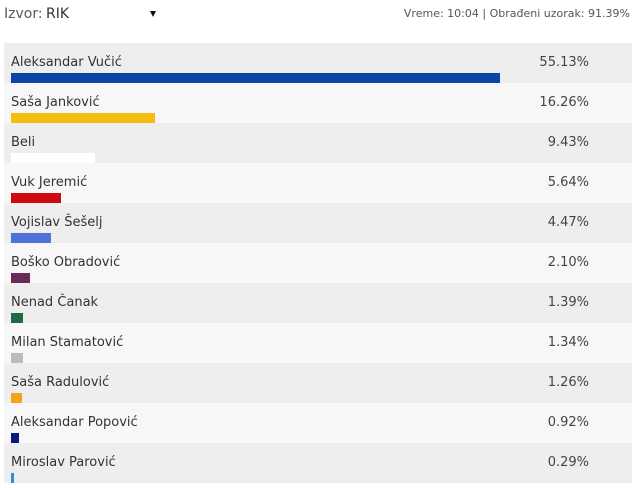  Describe the element at coordinates (23, 14) in the screenshot. I see `source-label: Izvor:` at that location.